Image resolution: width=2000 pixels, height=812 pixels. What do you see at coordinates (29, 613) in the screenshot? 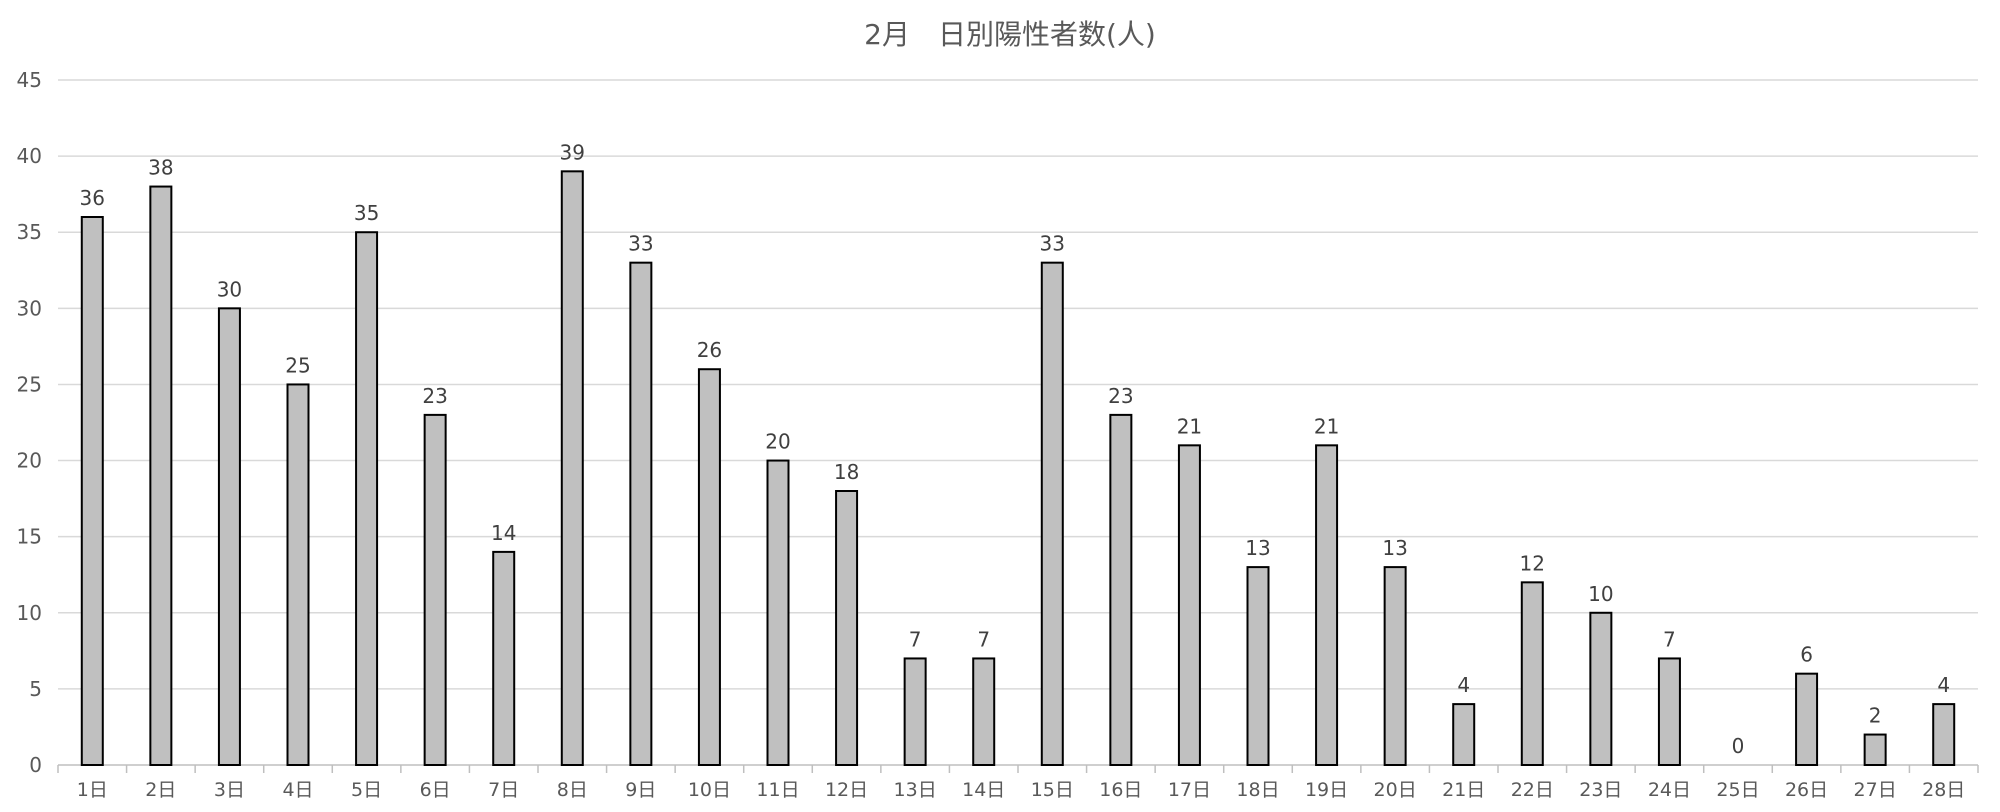
I see `y-tick-label: 10` at bounding box center [29, 613].